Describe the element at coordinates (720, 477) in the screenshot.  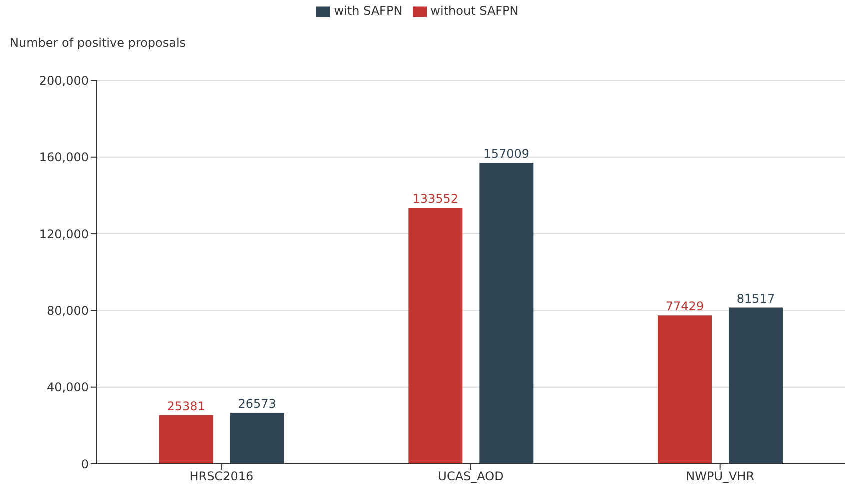
I see `x-tick-label: NWPU_VHR` at that location.